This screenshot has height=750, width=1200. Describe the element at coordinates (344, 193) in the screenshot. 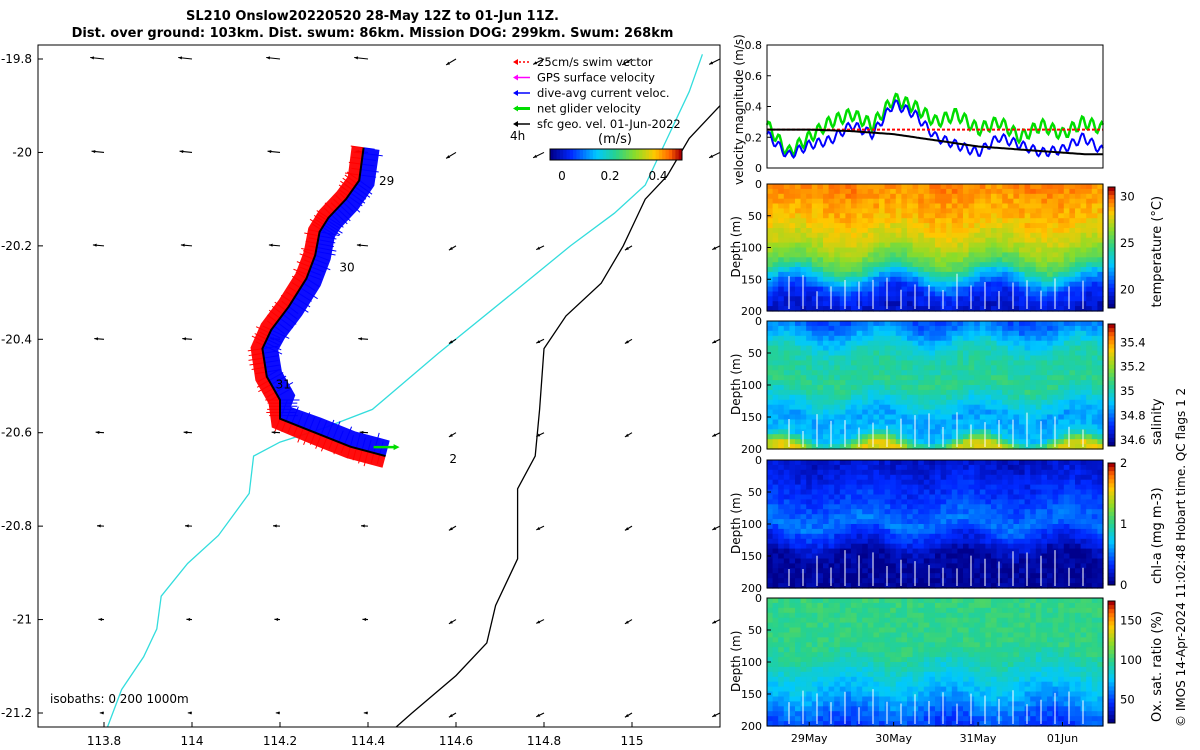

I see `swim-vector-band-vector` at that location.